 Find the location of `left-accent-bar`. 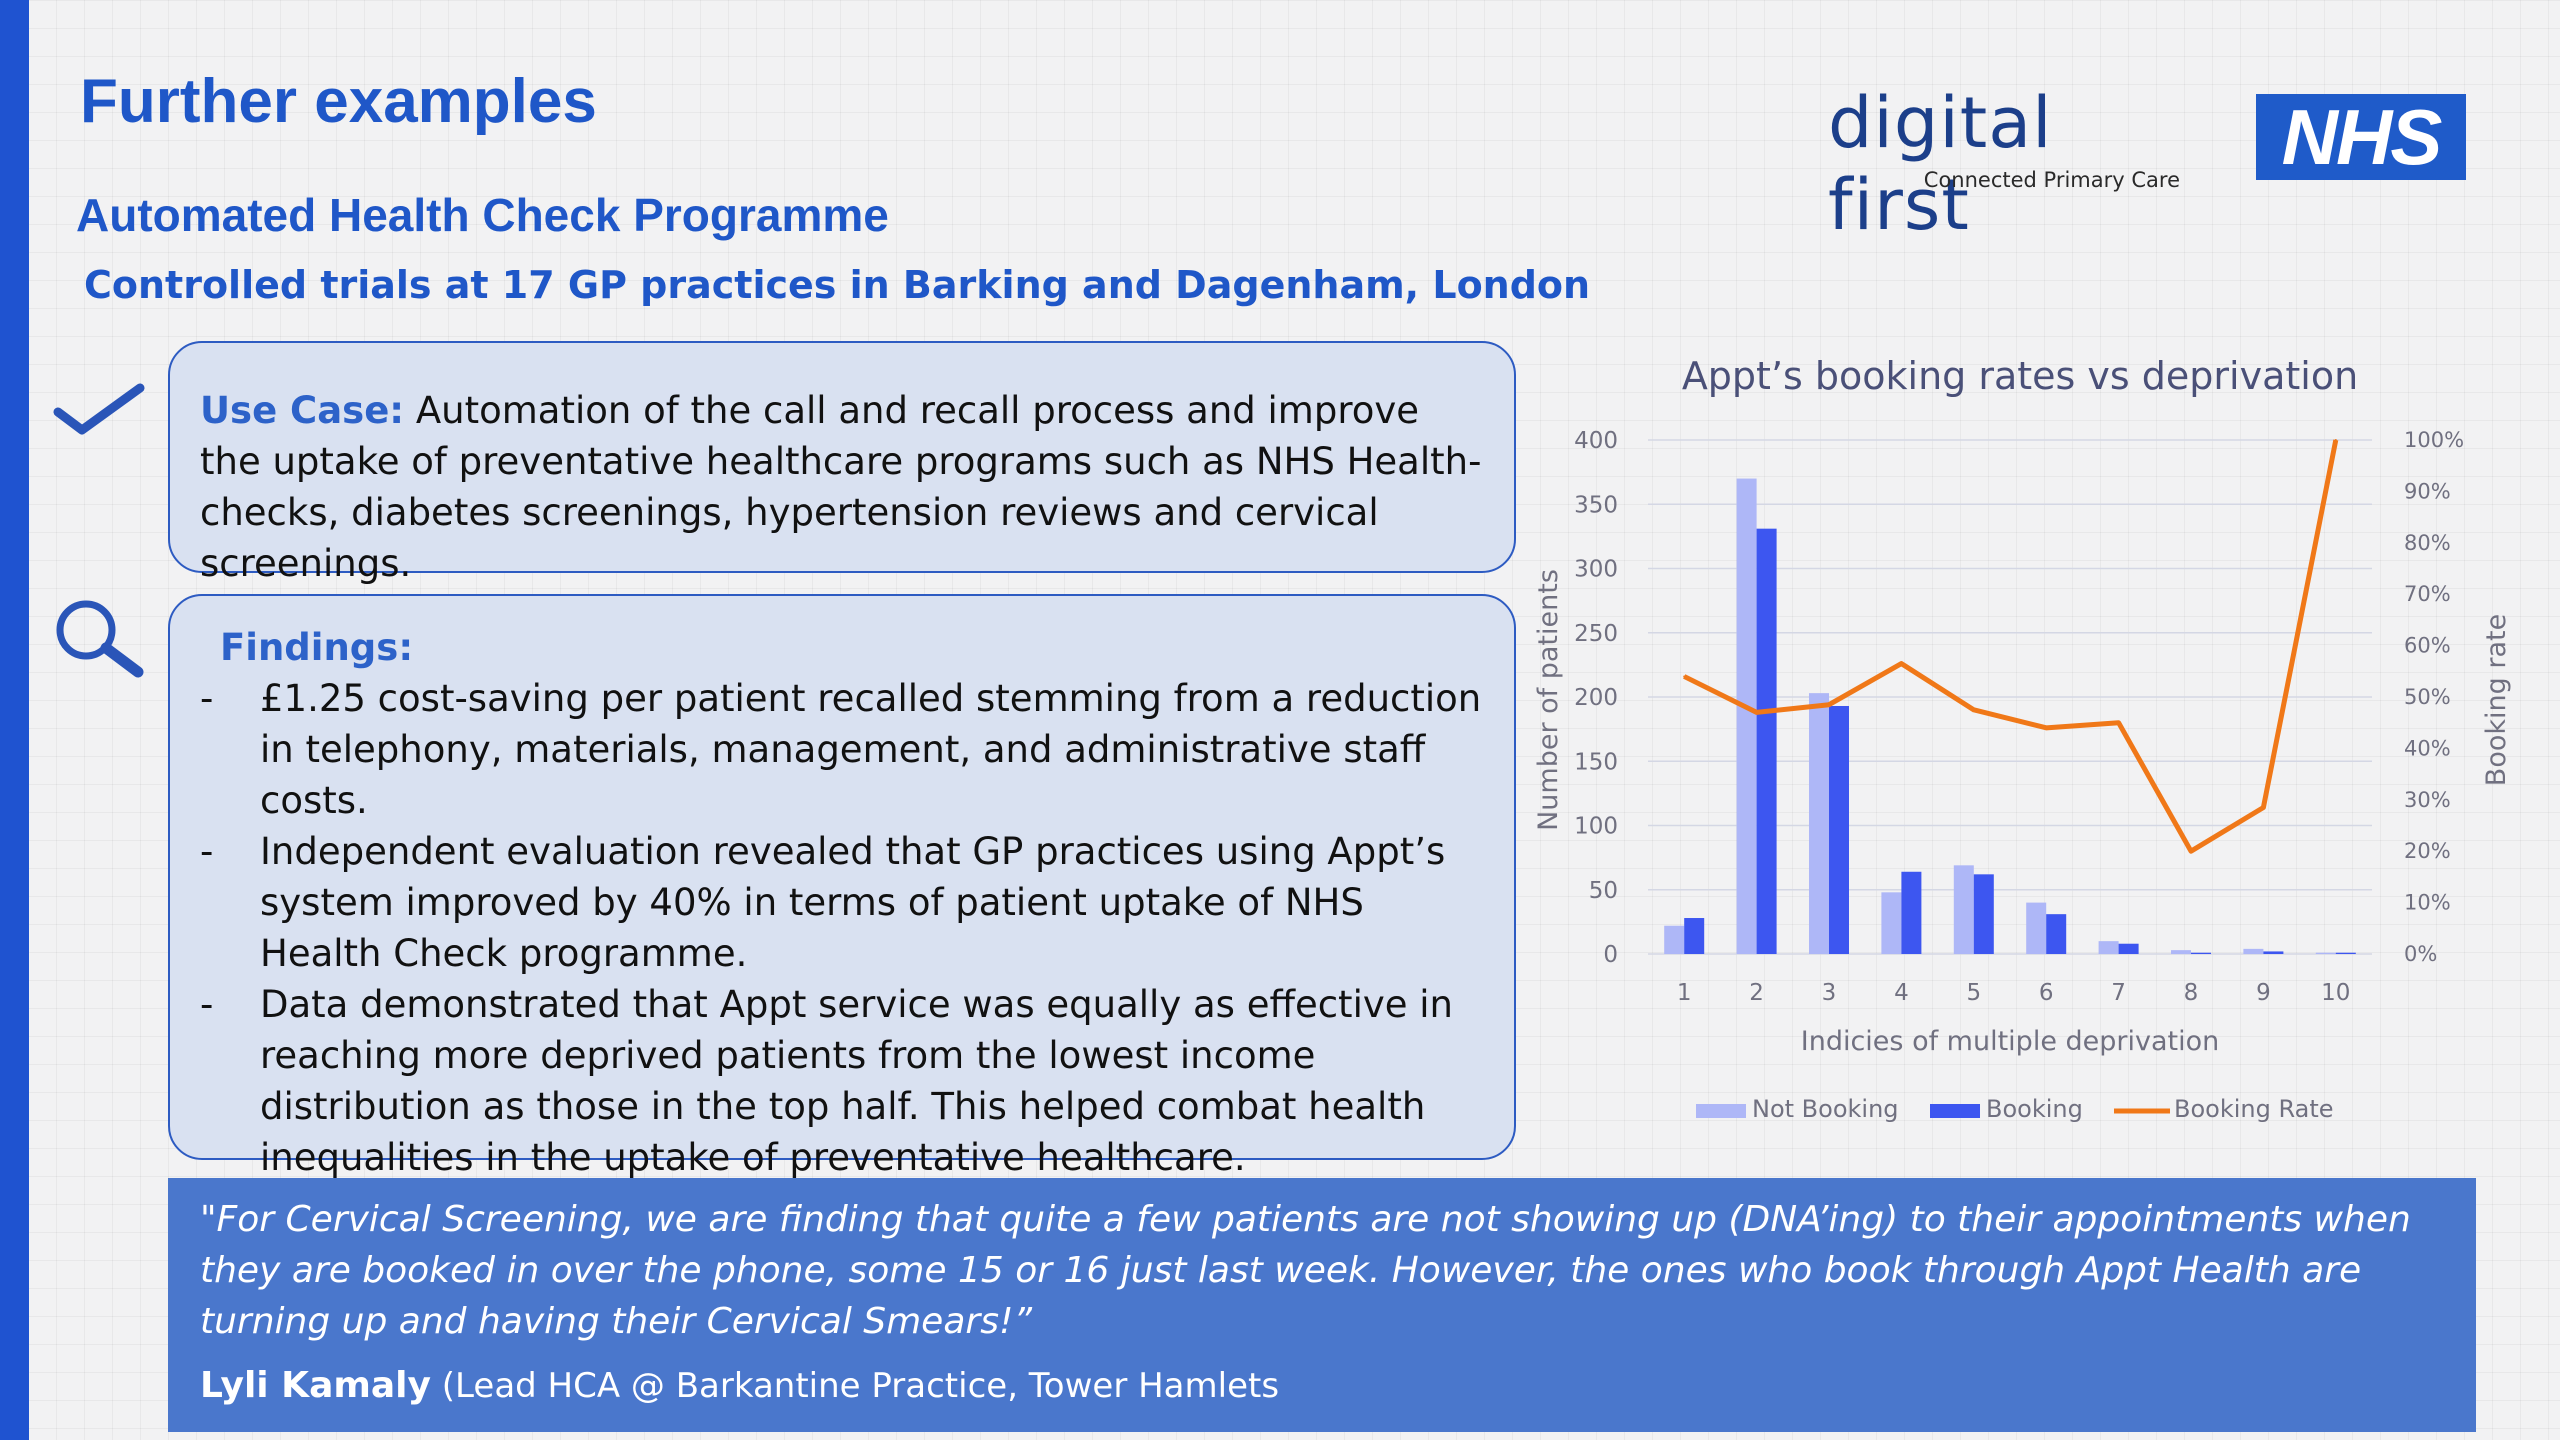

left-accent-bar is located at coordinates (14, 720).